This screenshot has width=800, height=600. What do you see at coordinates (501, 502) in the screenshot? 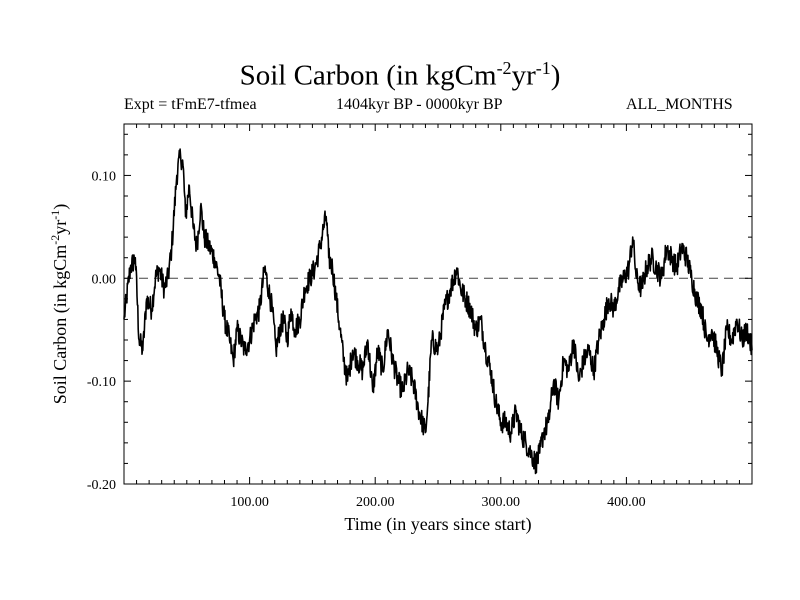
I see `x-tick-label: 300.00` at bounding box center [501, 502].